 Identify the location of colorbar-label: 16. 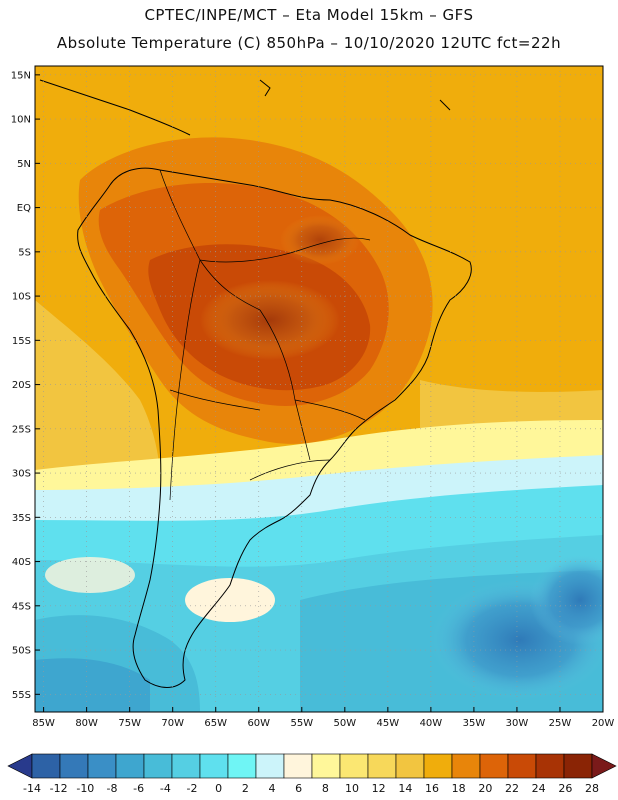
(432, 788).